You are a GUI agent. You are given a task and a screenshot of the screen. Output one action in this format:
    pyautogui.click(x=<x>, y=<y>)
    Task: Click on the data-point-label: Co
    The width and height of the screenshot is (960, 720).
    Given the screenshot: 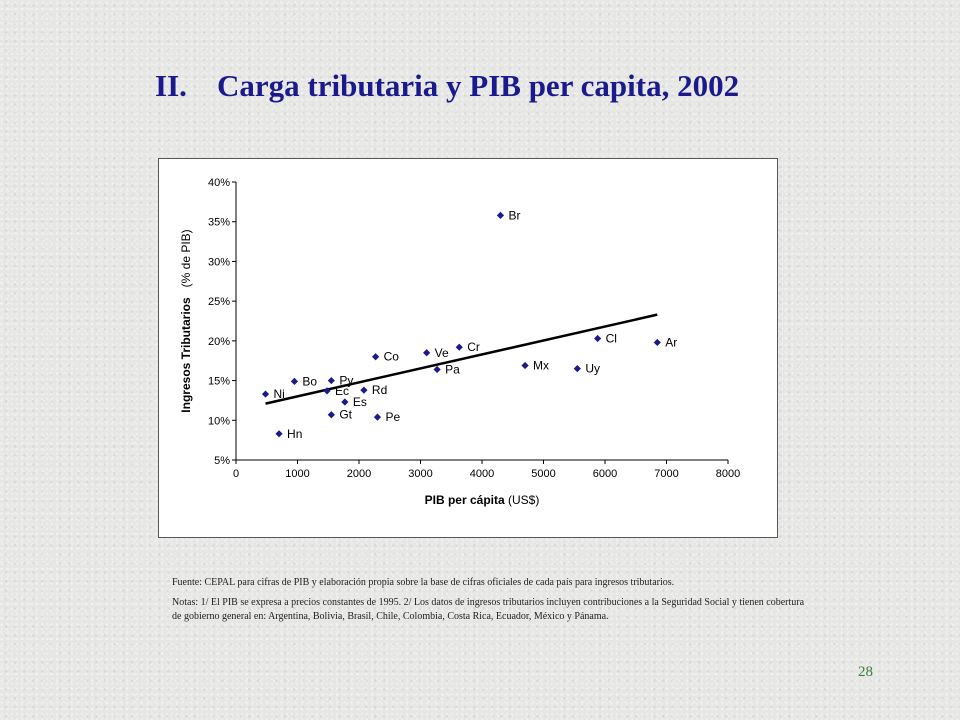 What is the action you would take?
    pyautogui.click(x=392, y=357)
    